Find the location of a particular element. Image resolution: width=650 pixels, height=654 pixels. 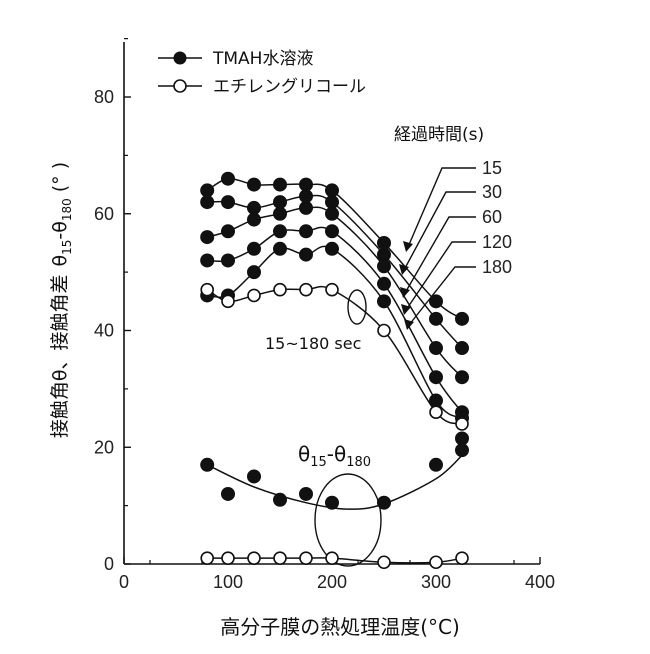

time-label: 60 is located at coordinates (492, 217).